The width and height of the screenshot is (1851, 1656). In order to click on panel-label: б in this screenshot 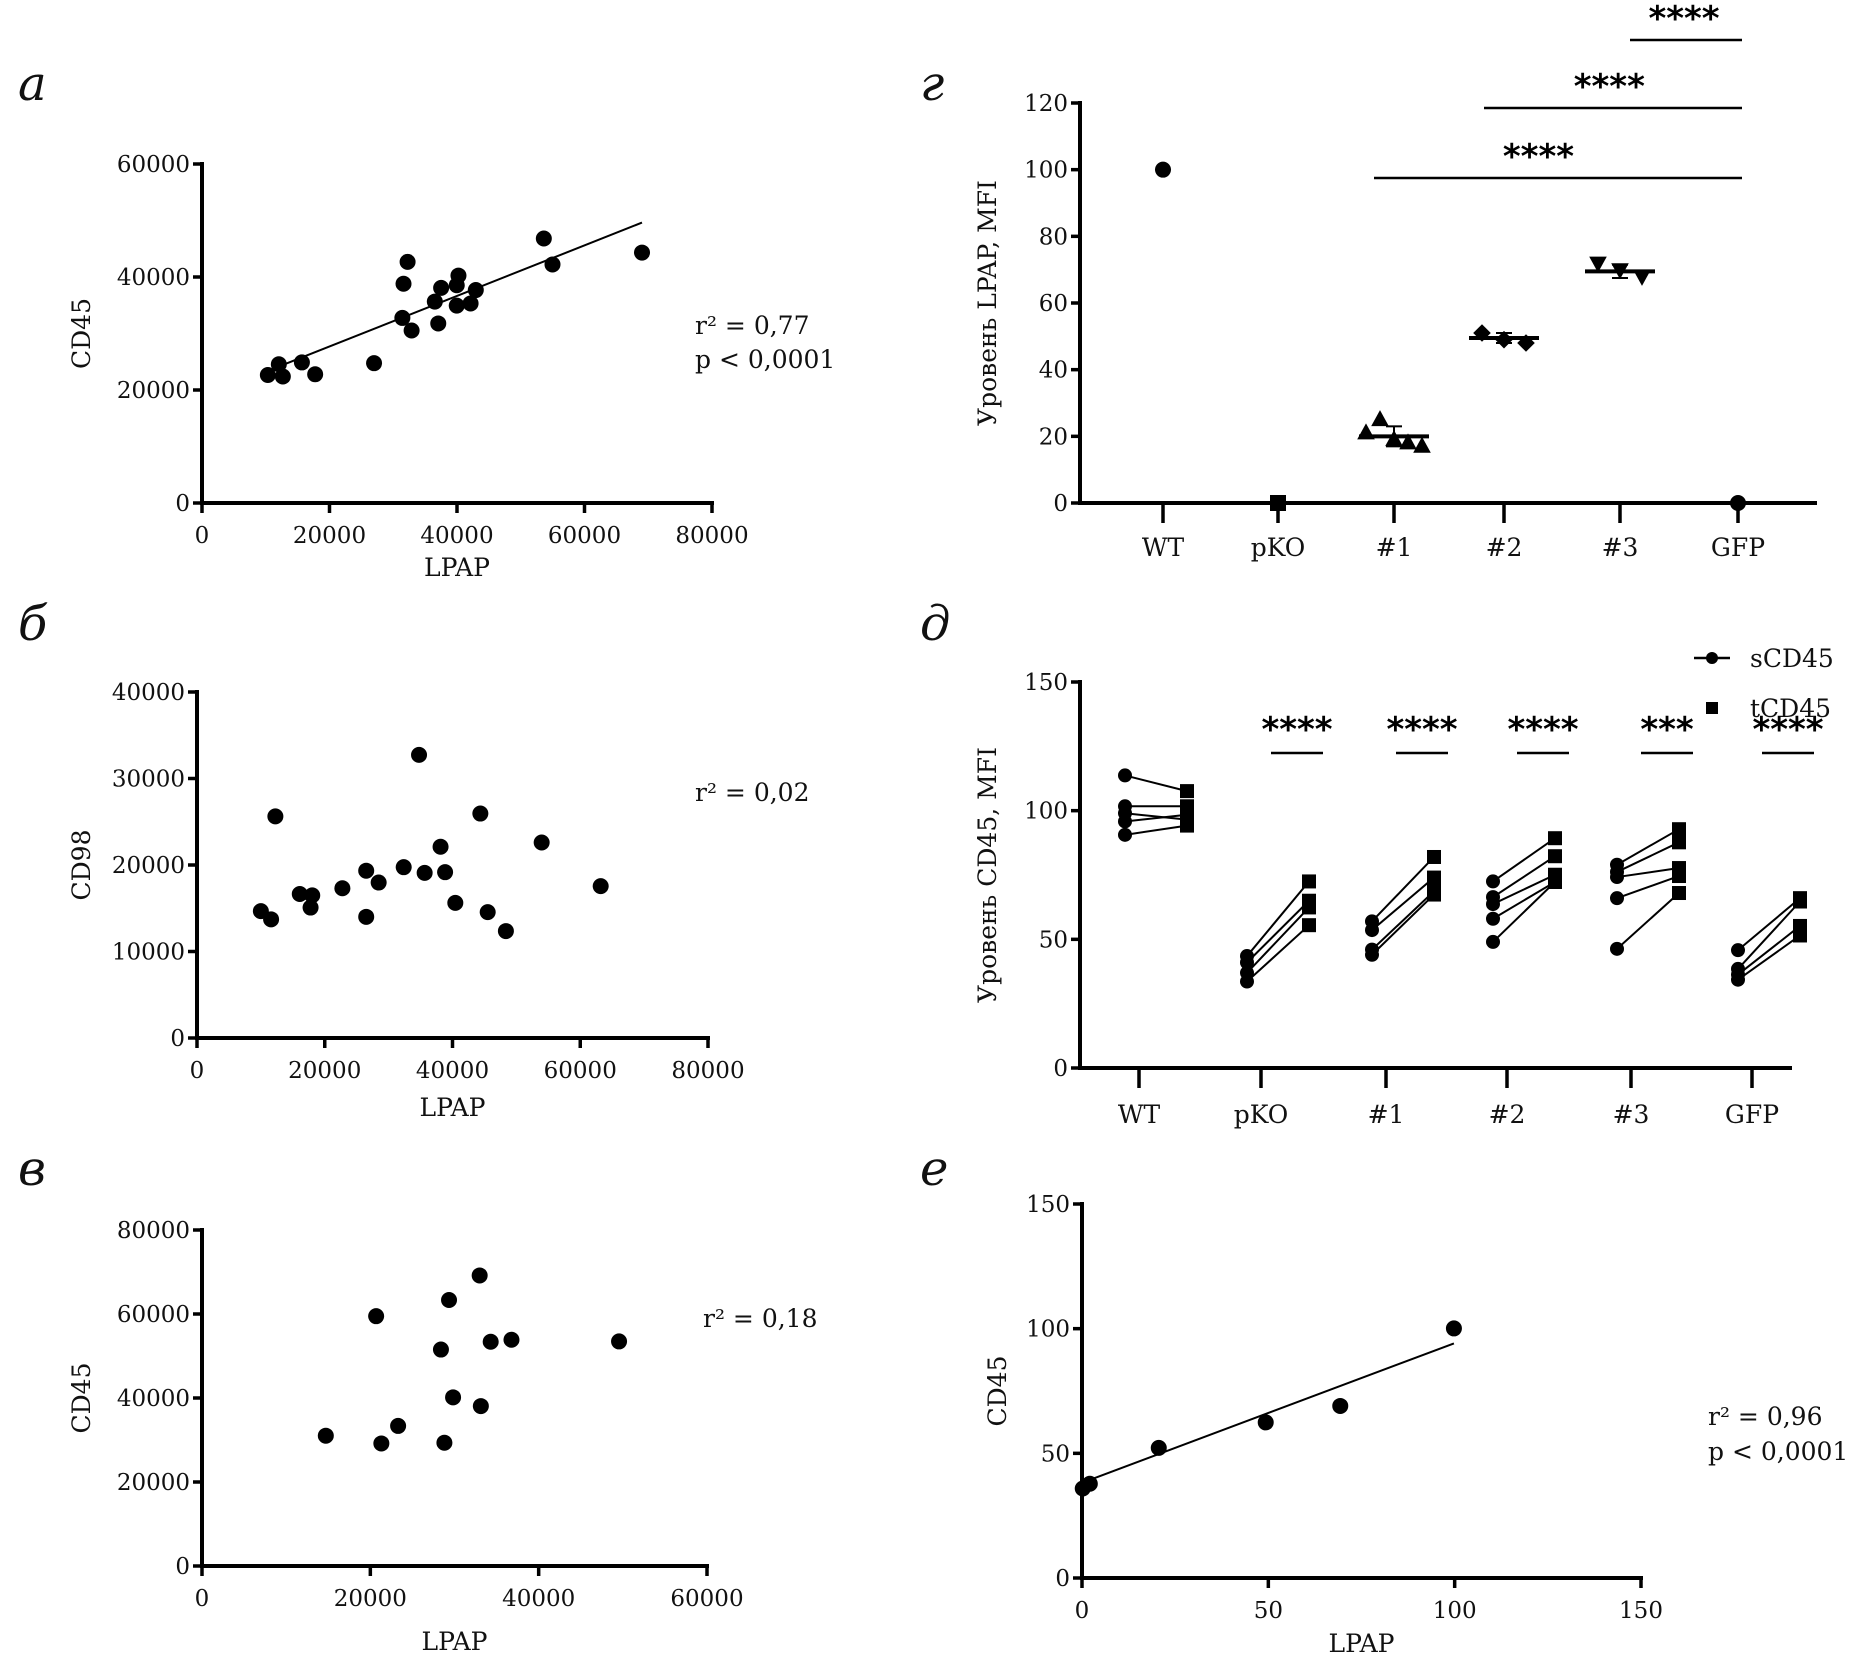, I will do `click(33, 624)`.